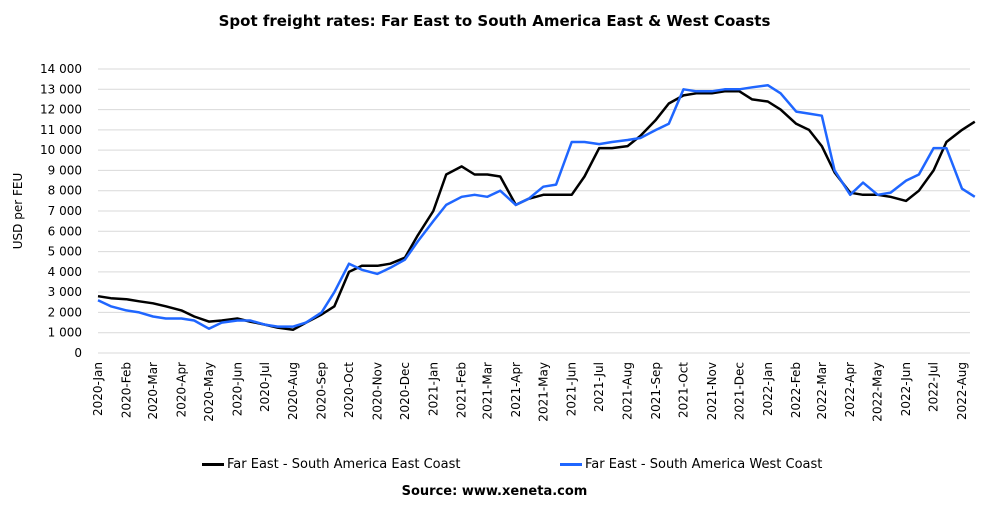  Describe the element at coordinates (65, 272) in the screenshot. I see `y-tick-label: 4 000` at that location.